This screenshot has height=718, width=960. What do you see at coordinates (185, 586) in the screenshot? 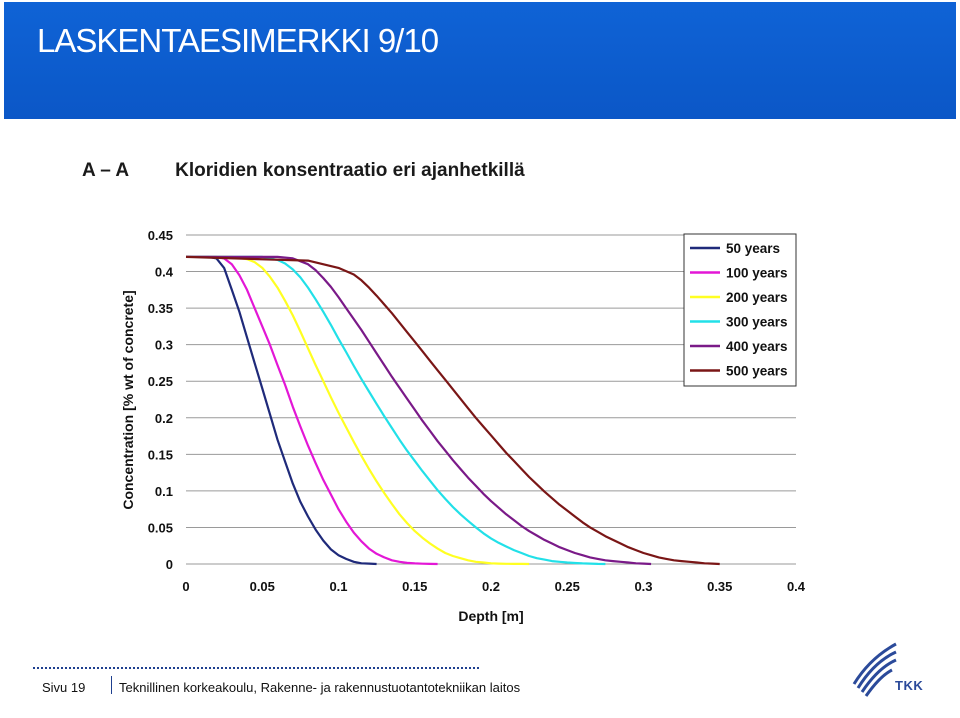
I see `x-tick-label: 0` at bounding box center [185, 586].